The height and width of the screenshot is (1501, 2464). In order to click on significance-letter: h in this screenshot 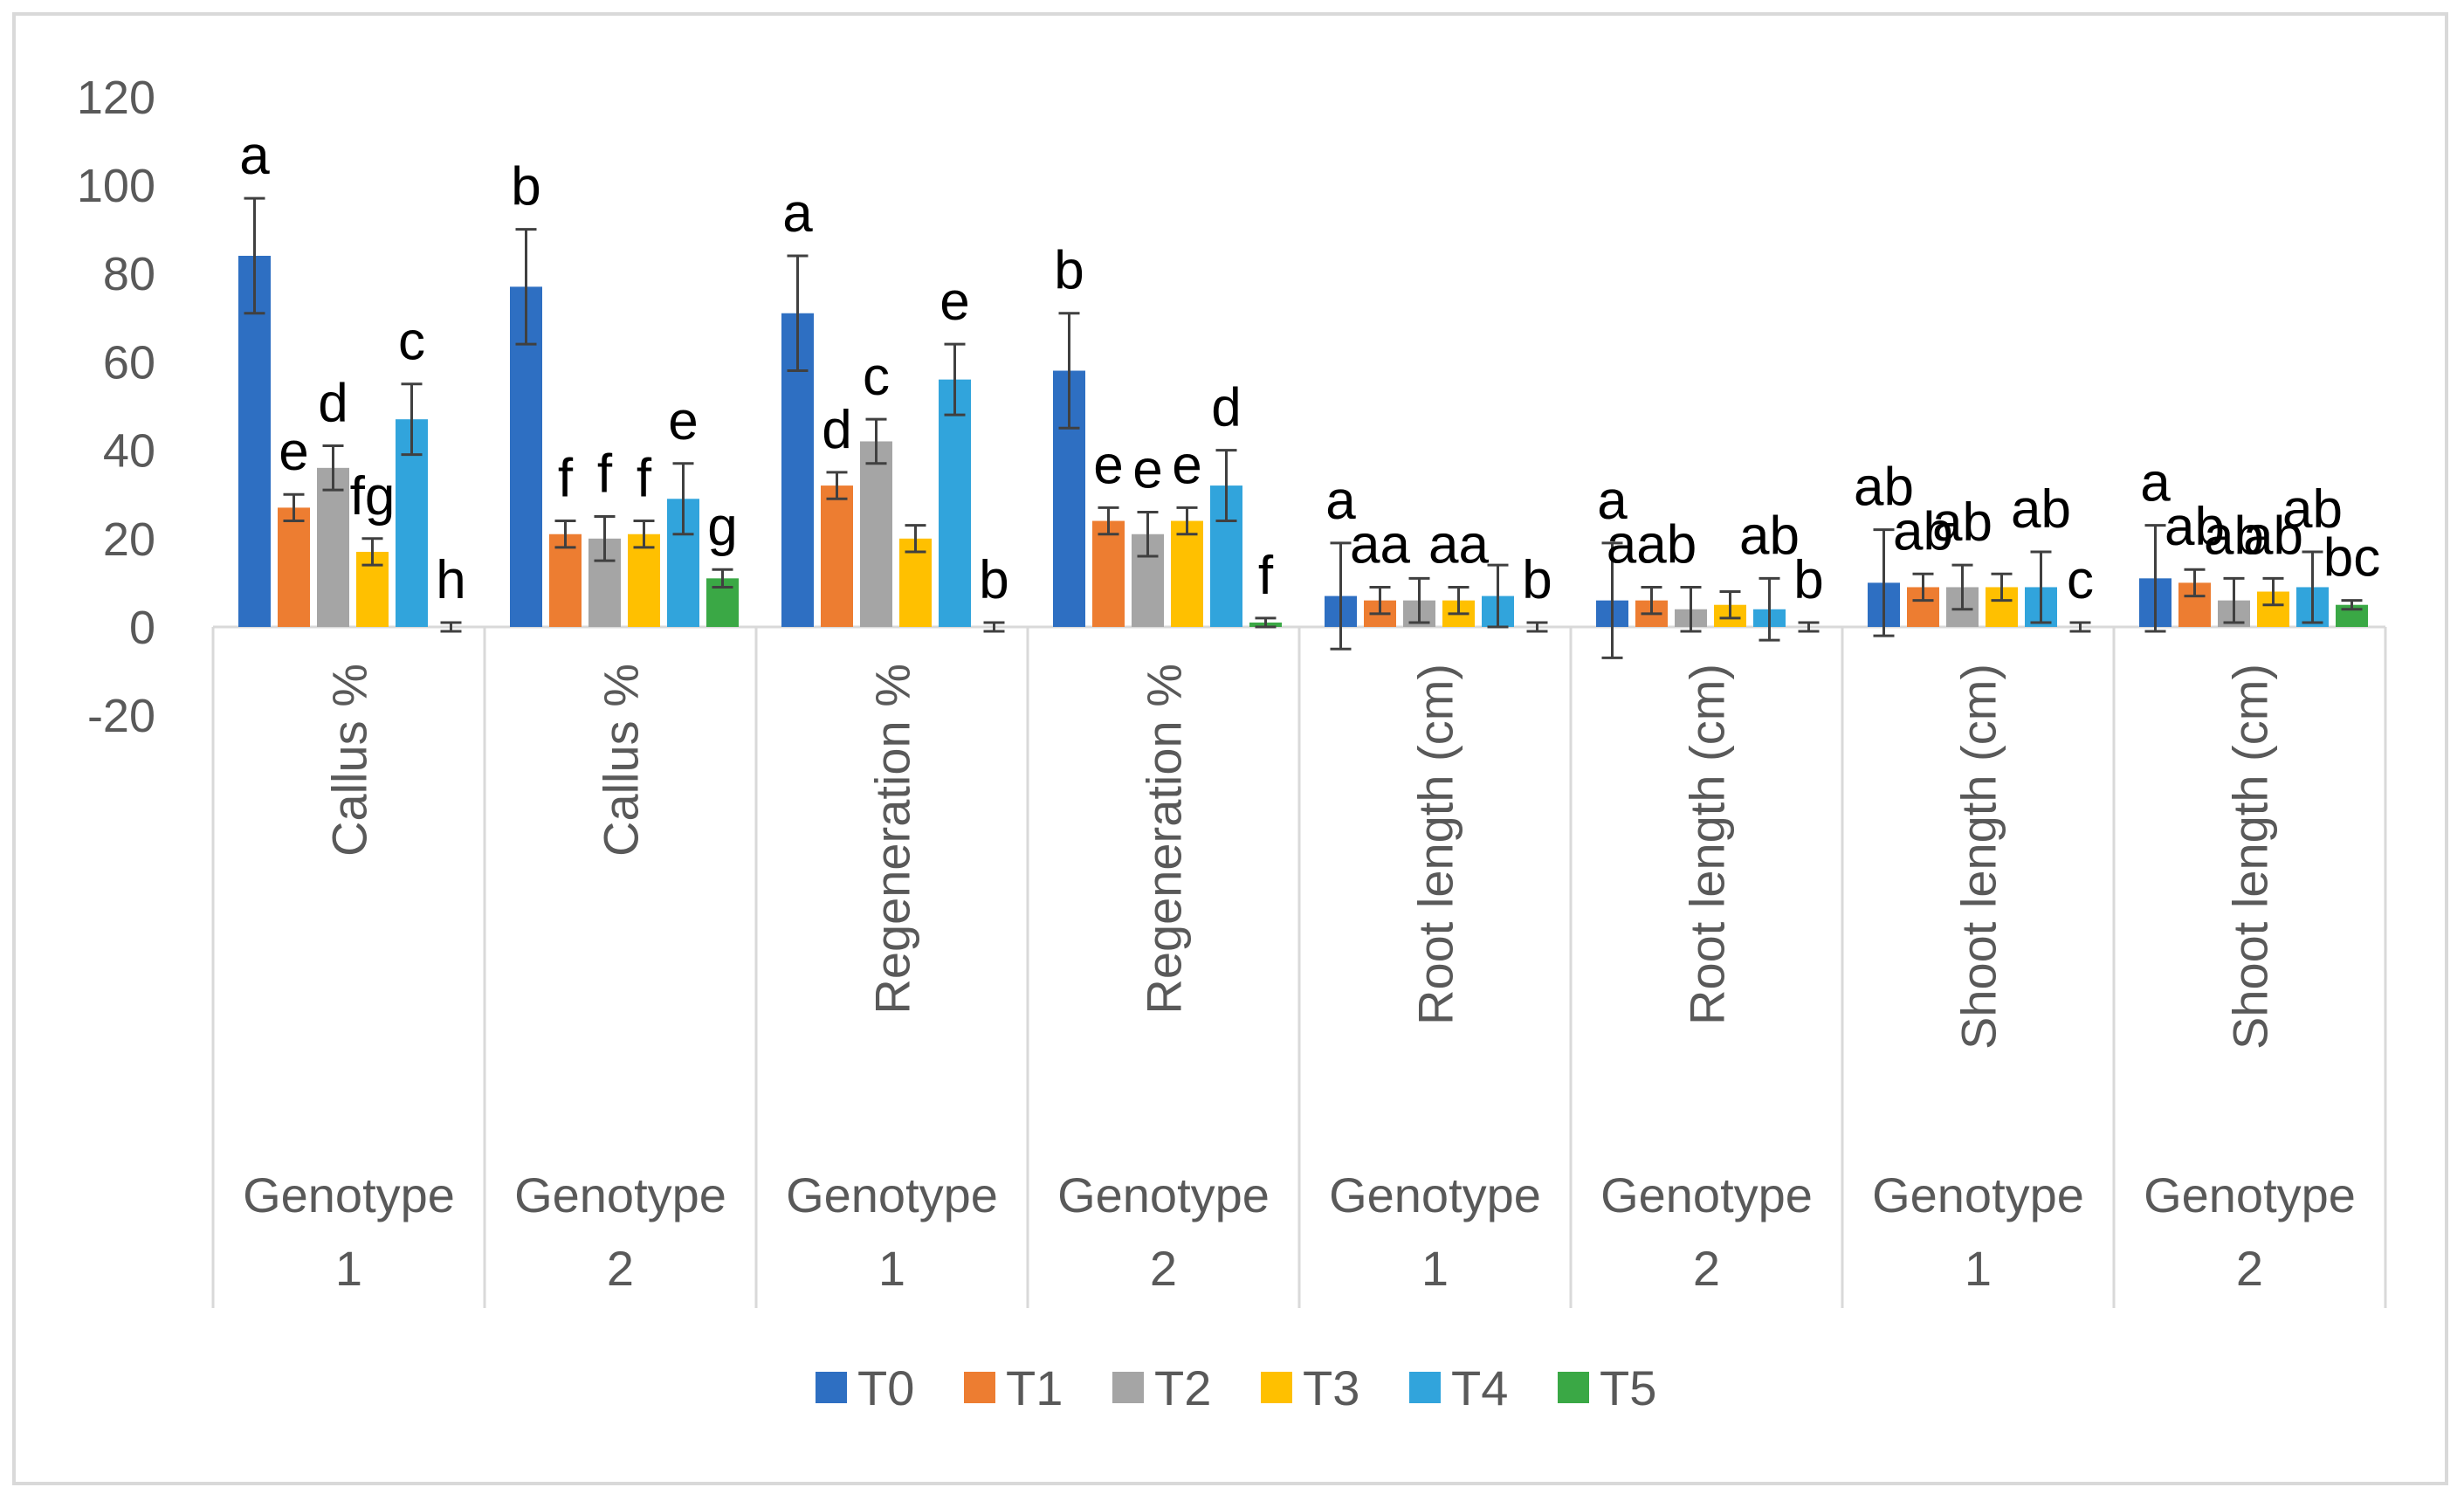, I will do `click(451, 580)`.